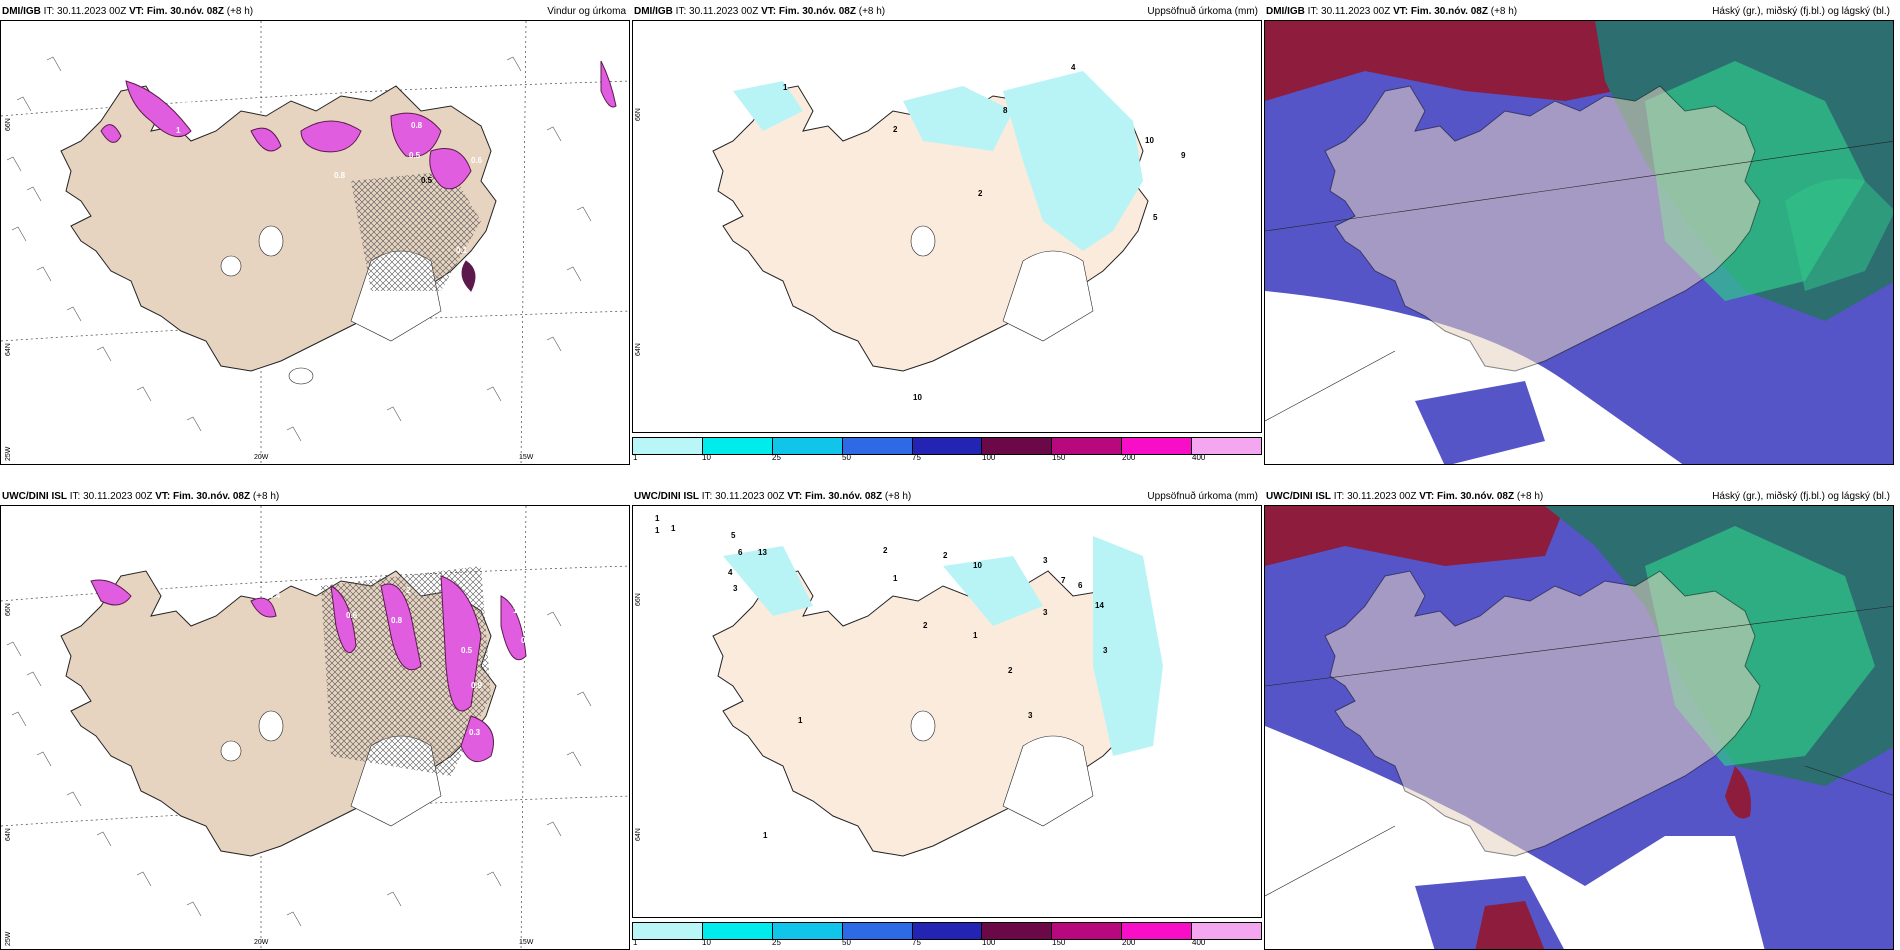 The width and height of the screenshot is (1900, 950). Describe the element at coordinates (1199, 942) in the screenshot. I see `colorbar-tick: 400` at that location.